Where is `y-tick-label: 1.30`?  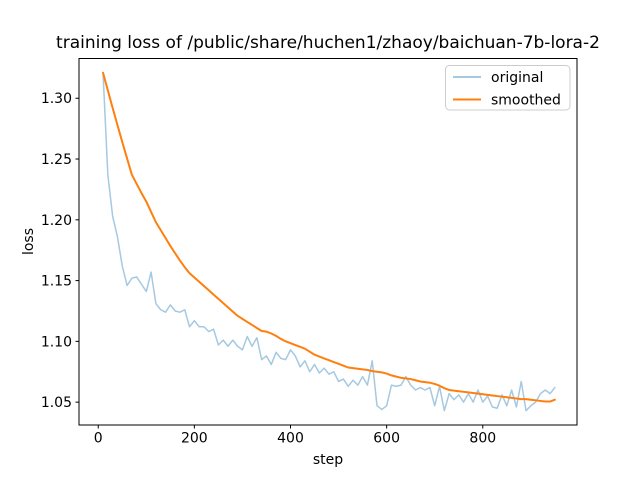
y-tick-label: 1.30 is located at coordinates (56, 99).